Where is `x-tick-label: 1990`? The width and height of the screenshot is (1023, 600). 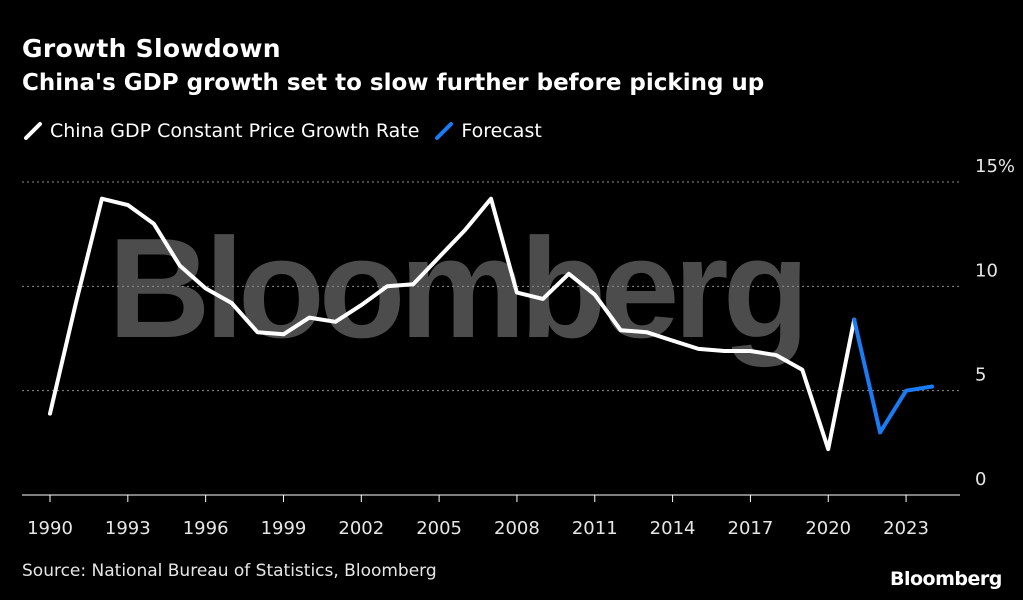 x-tick-label: 1990 is located at coordinates (50, 528).